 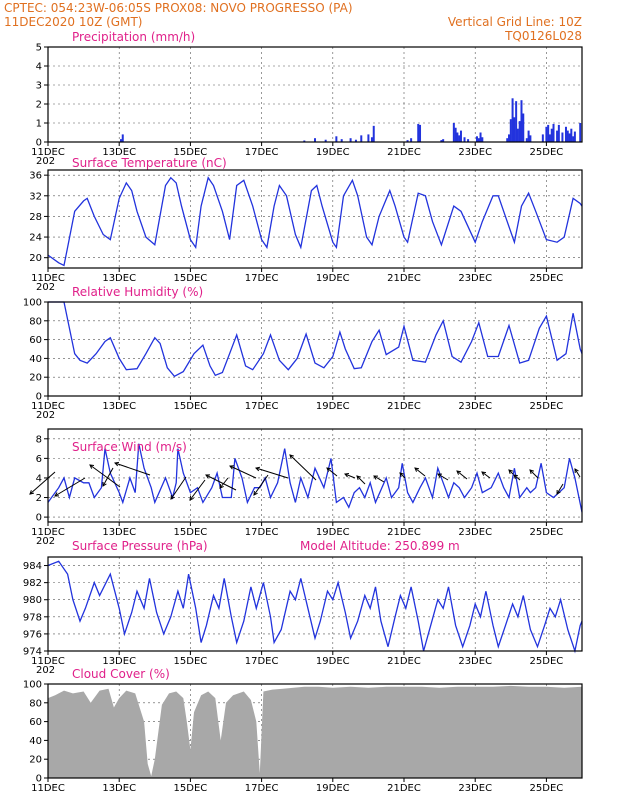 What do you see at coordinates (39, 105) in the screenshot?
I see `y-tick-label: 2` at bounding box center [39, 105].